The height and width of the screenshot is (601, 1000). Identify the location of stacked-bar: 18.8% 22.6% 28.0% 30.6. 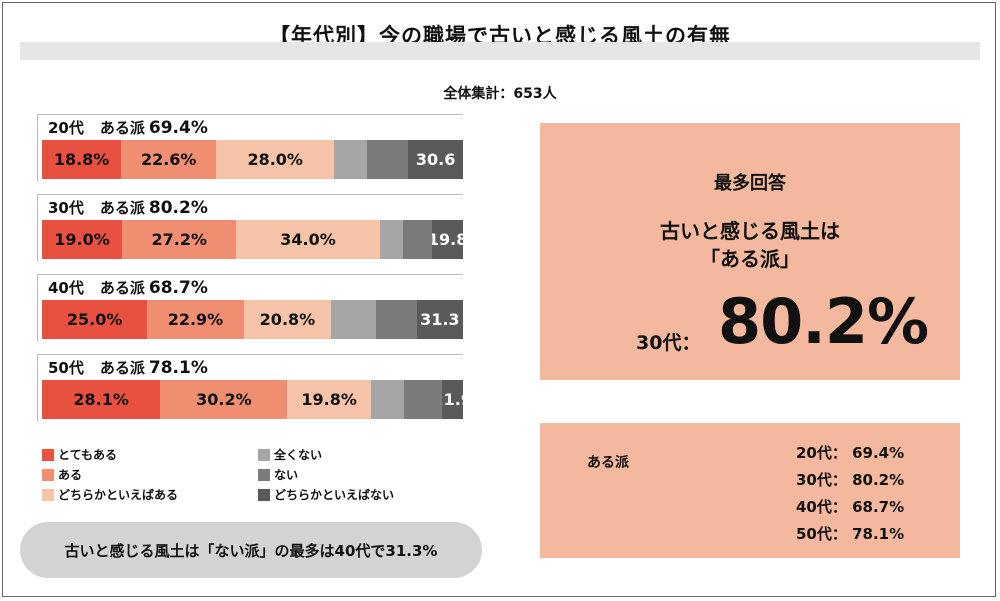
(252, 159).